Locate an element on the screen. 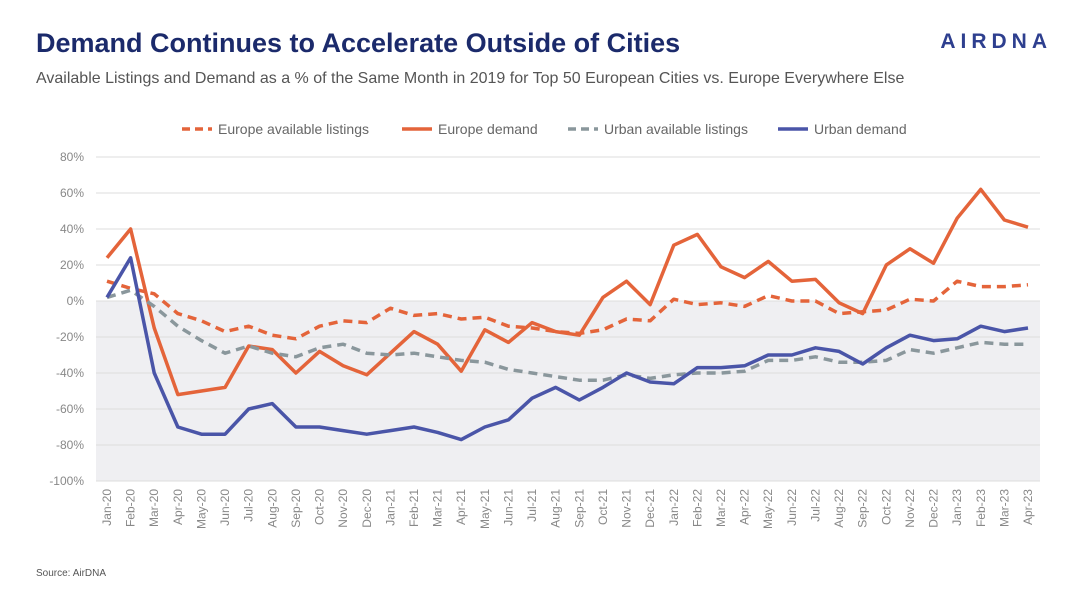  x-tick-label: Jul-20 is located at coordinates (249, 505).